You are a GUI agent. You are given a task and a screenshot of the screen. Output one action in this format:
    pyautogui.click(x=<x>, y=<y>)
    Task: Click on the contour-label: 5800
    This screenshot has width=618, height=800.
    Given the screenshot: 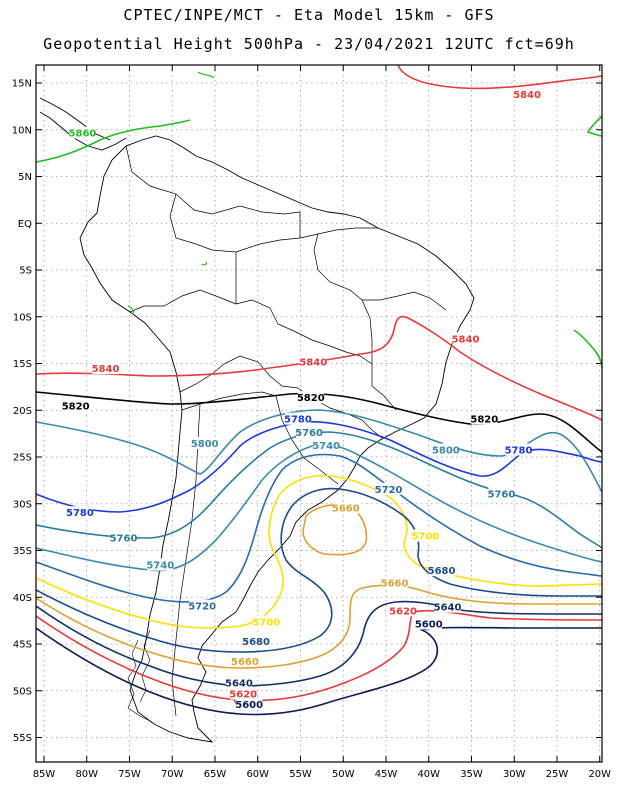 What is the action you would take?
    pyautogui.click(x=446, y=451)
    